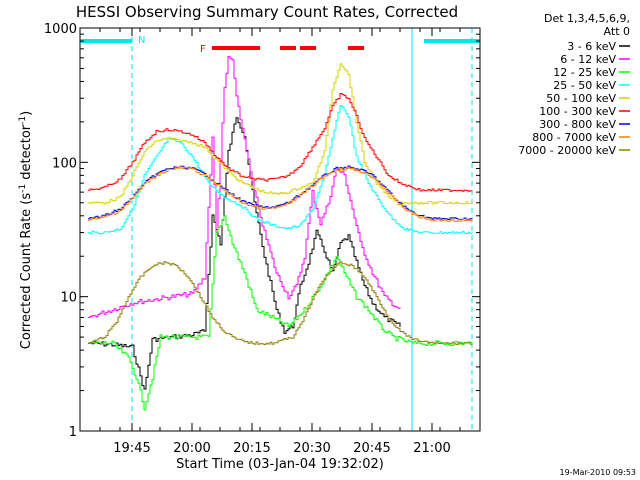  What do you see at coordinates (251, 448) in the screenshot?
I see `x-tick-label: 20:15` at bounding box center [251, 448].